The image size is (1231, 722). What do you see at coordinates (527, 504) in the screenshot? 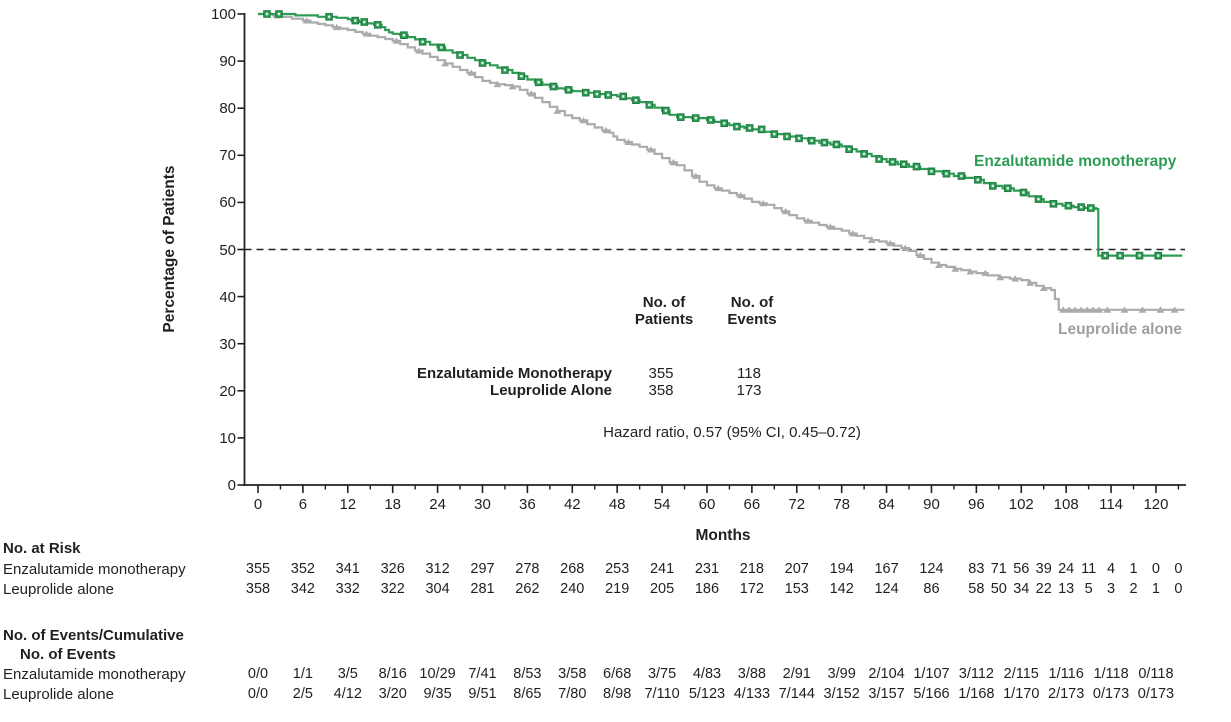
I see `x-tick-label: 36` at bounding box center [527, 504].